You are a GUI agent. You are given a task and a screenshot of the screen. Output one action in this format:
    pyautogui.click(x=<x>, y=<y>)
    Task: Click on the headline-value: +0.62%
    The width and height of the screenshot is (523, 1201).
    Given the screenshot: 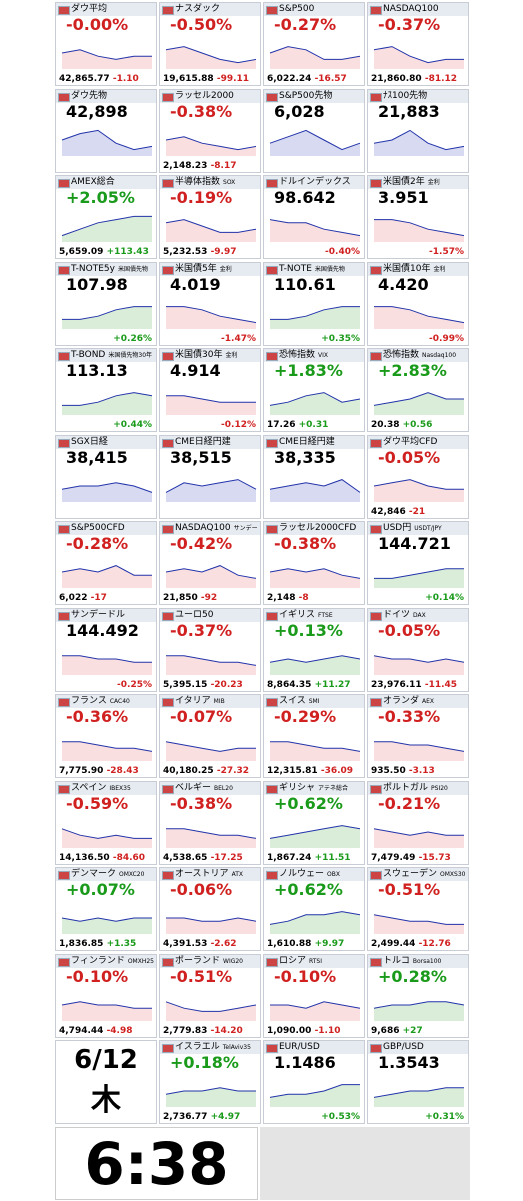 What is the action you would take?
    pyautogui.click(x=308, y=803)
    